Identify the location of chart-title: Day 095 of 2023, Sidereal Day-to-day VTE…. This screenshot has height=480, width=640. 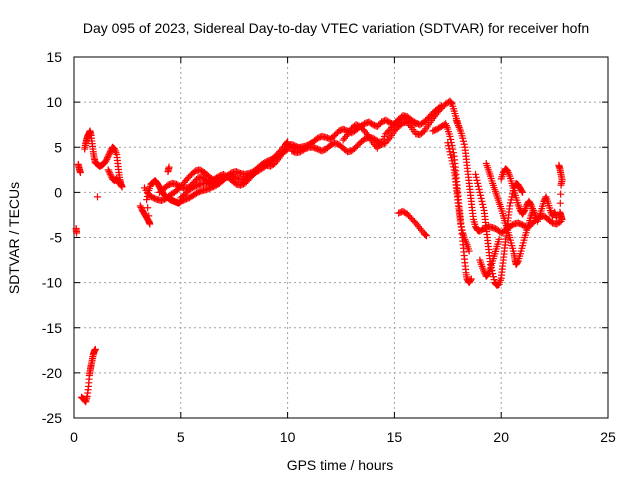
(336, 28).